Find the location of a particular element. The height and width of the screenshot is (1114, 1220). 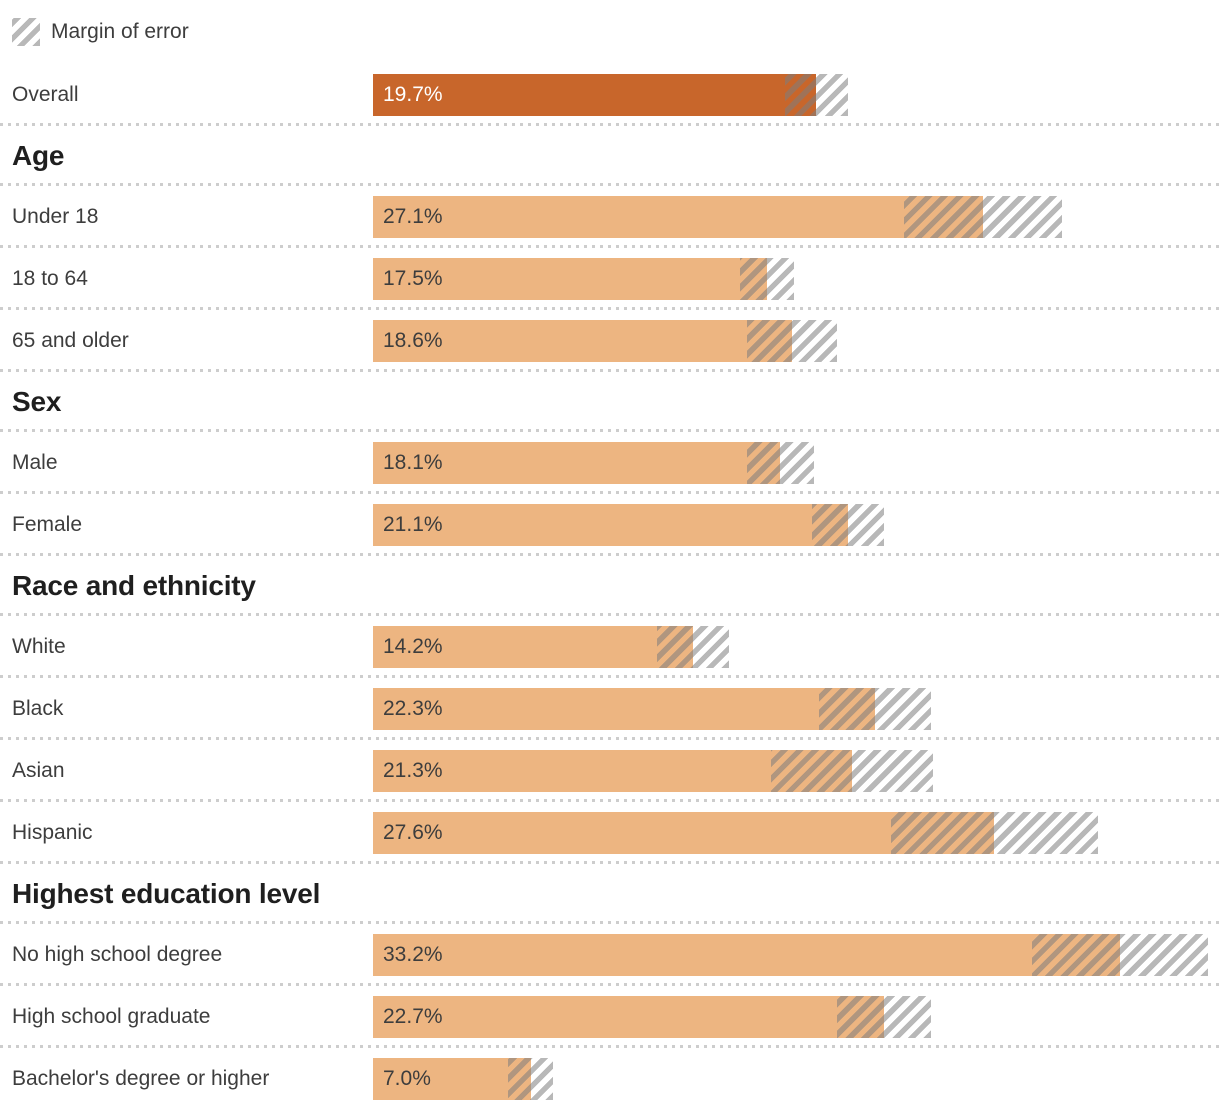

row-label: Hispanic is located at coordinates (52, 832).